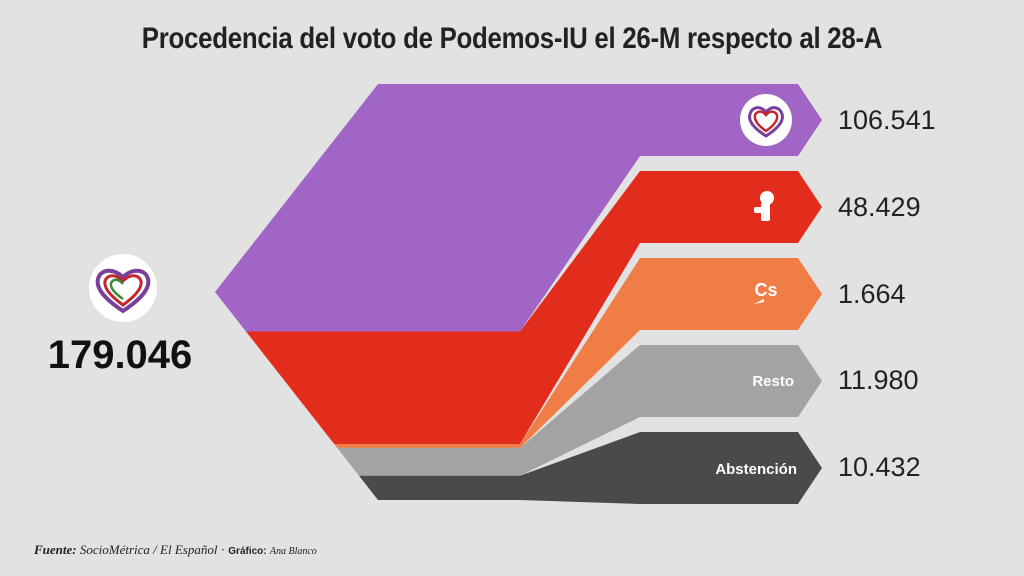  I want to click on value-resto: 11.980, so click(878, 380).